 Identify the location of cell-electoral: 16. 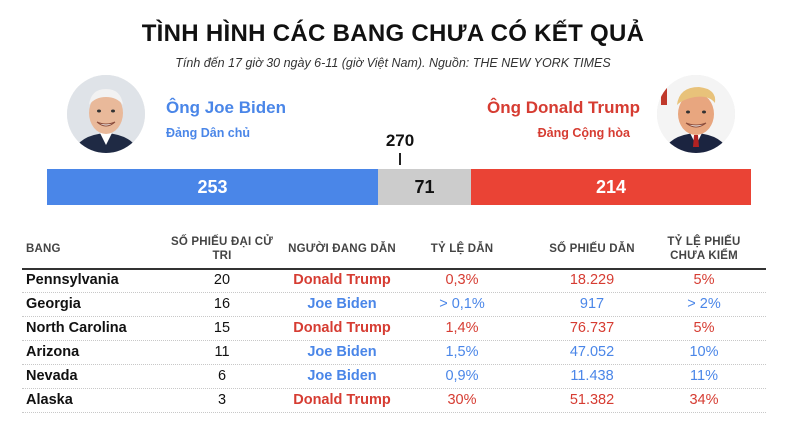
(222, 304).